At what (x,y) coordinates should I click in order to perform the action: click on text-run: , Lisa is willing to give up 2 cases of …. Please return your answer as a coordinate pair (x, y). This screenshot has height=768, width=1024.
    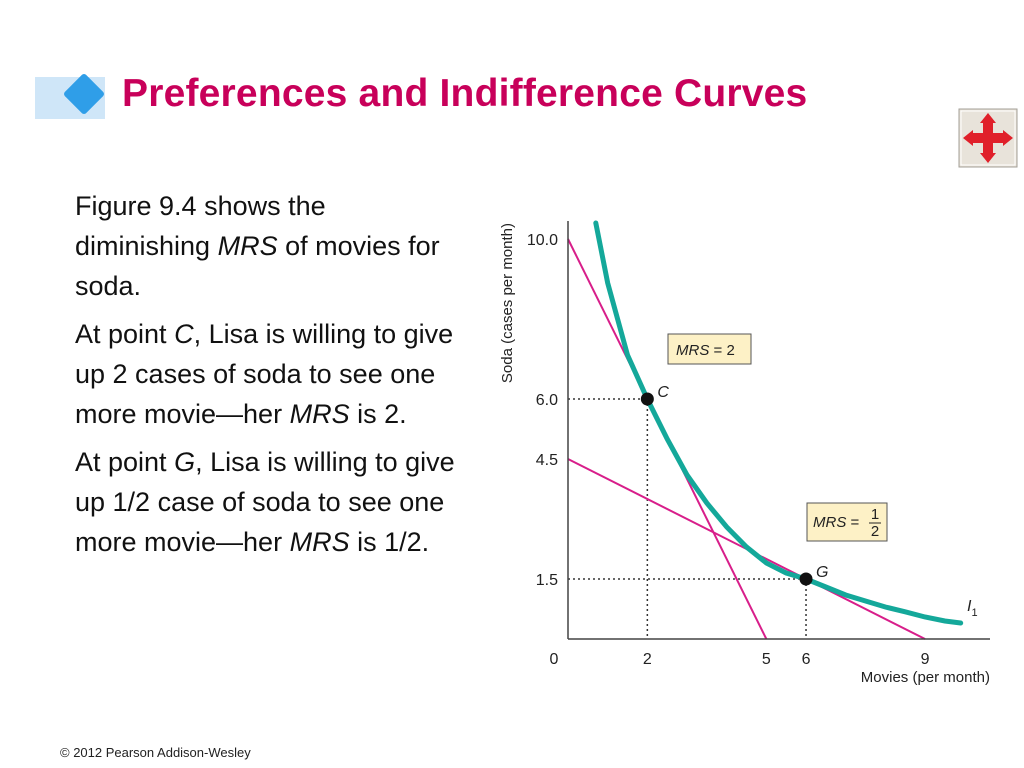
    Looking at the image, I should click on (264, 374).